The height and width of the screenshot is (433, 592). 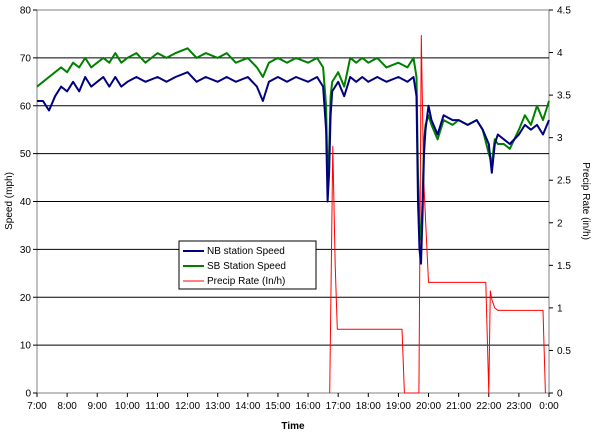 I want to click on y-tick-label: 50, so click(x=26, y=154).